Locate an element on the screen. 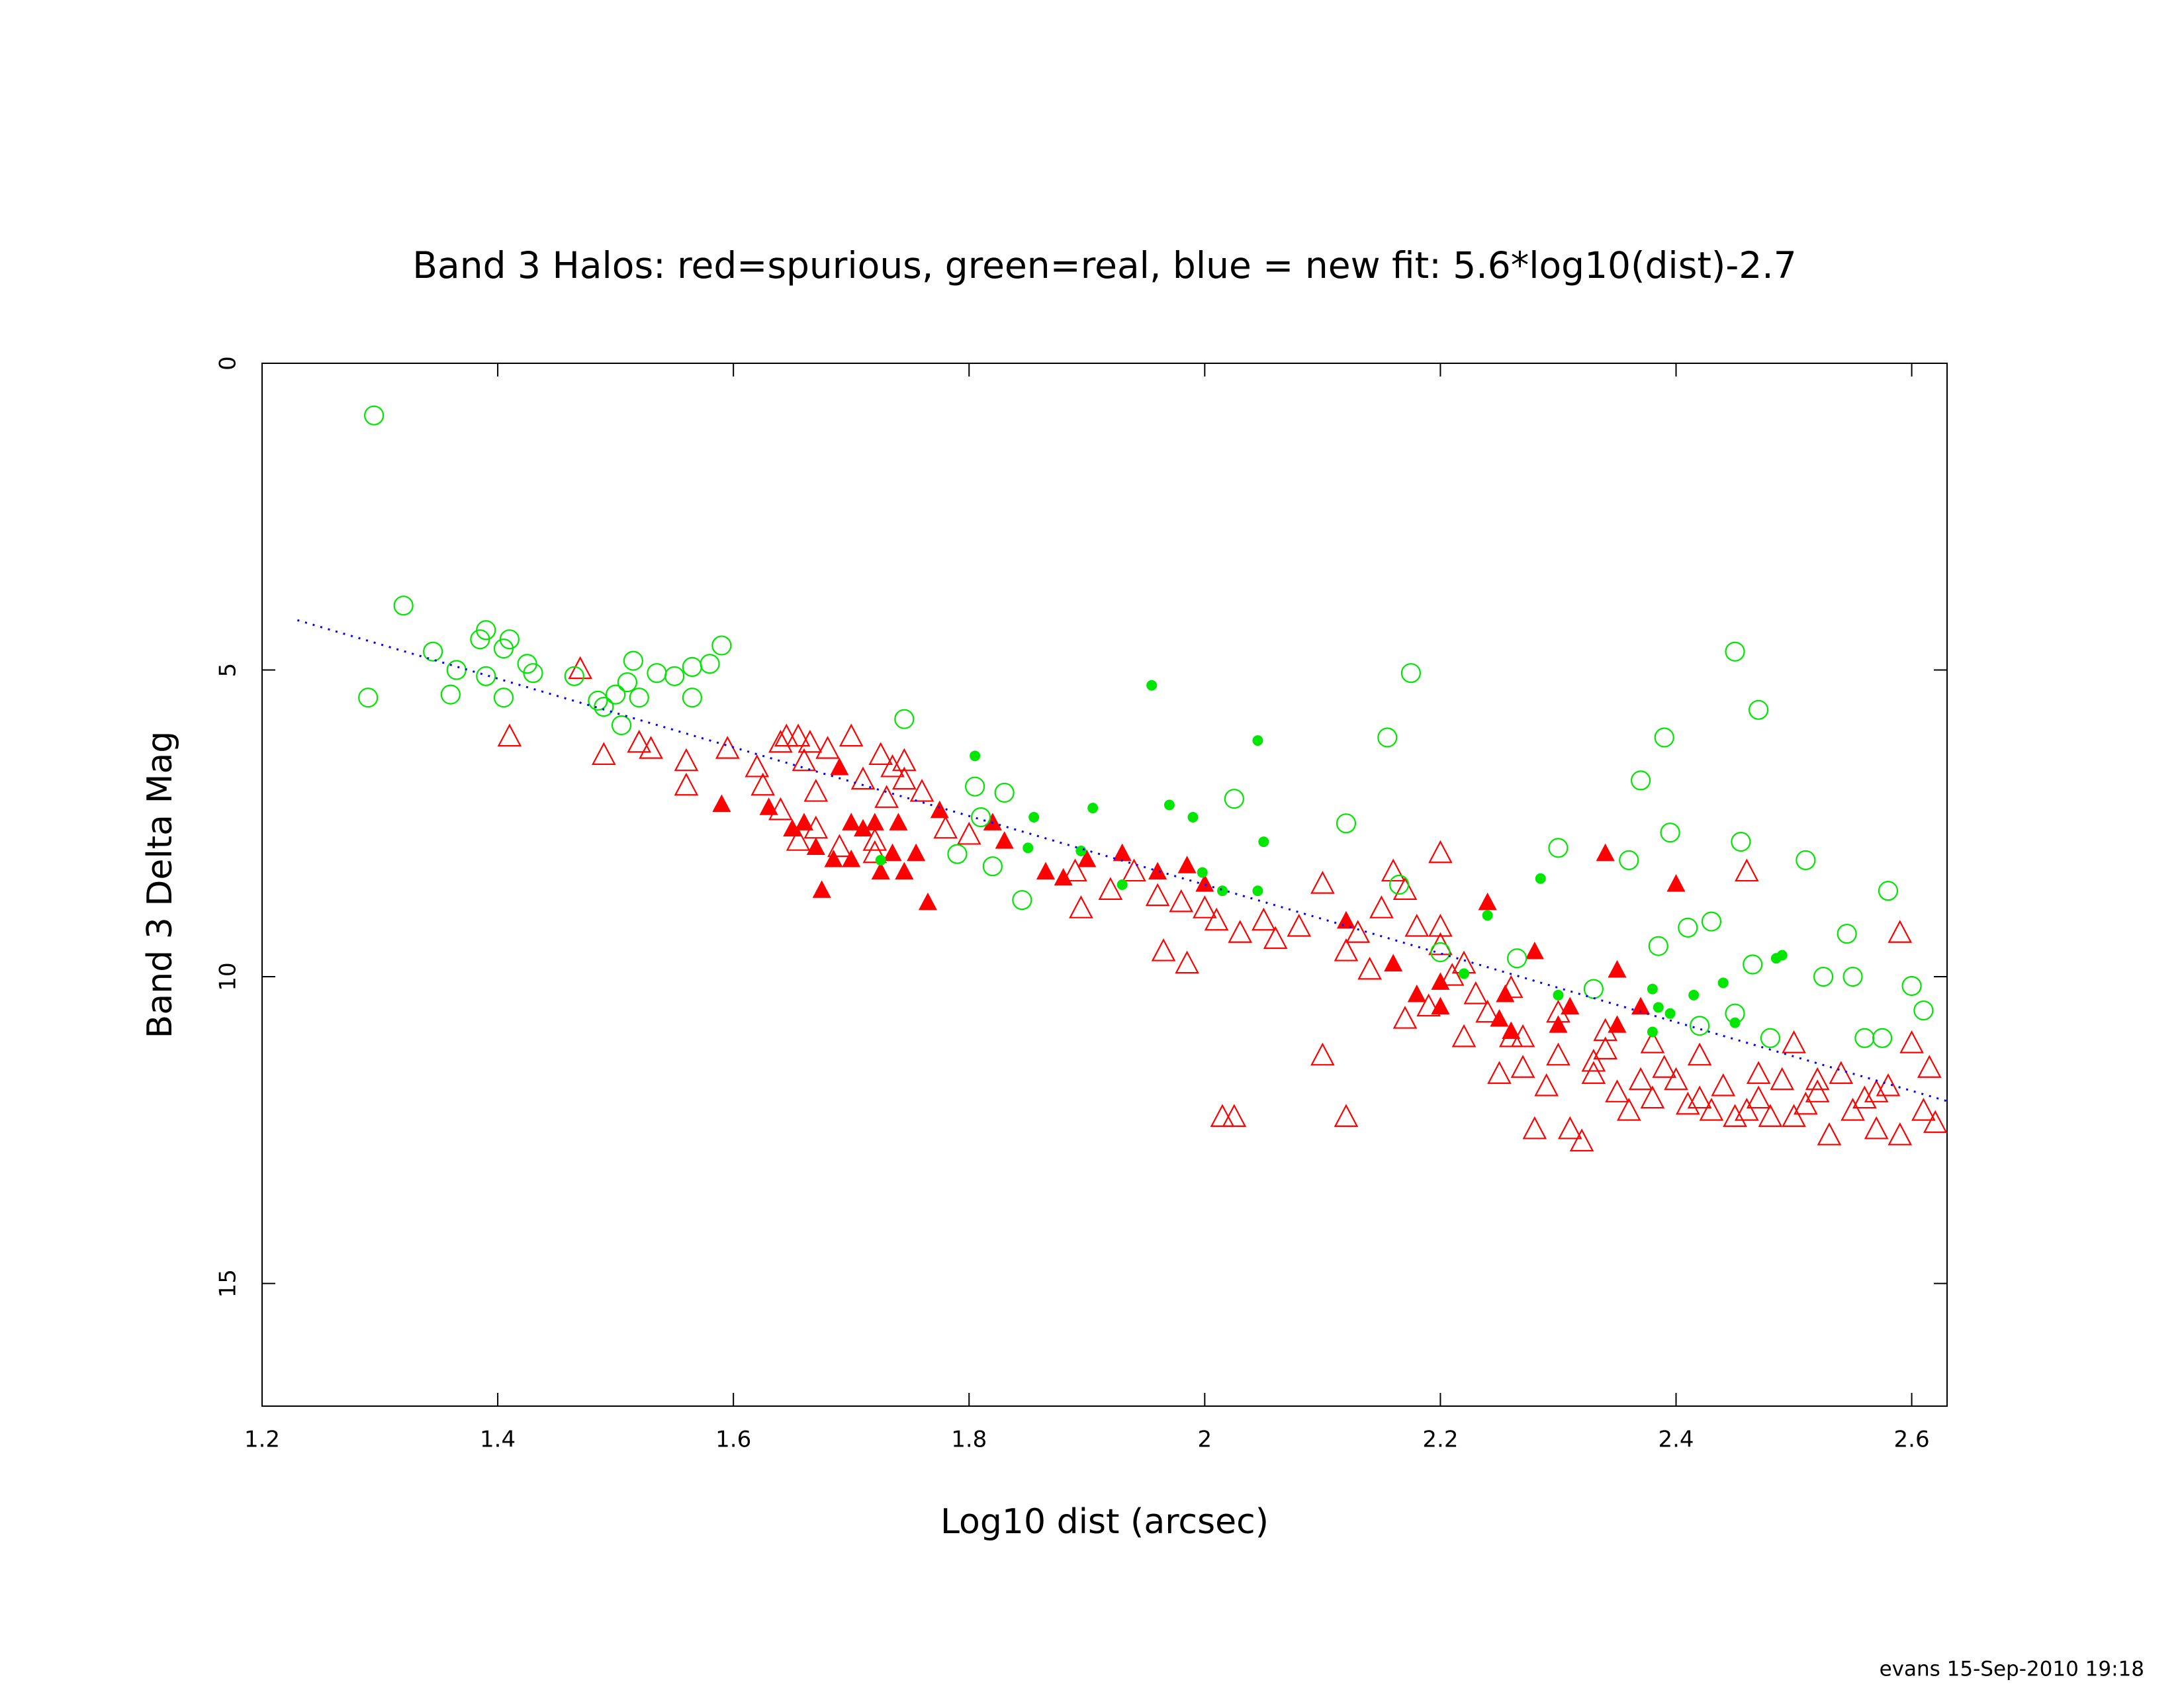 This screenshot has height=1690, width=2184. footer: evans 15-Sep-2010 19:18 is located at coordinates (2012, 1669).